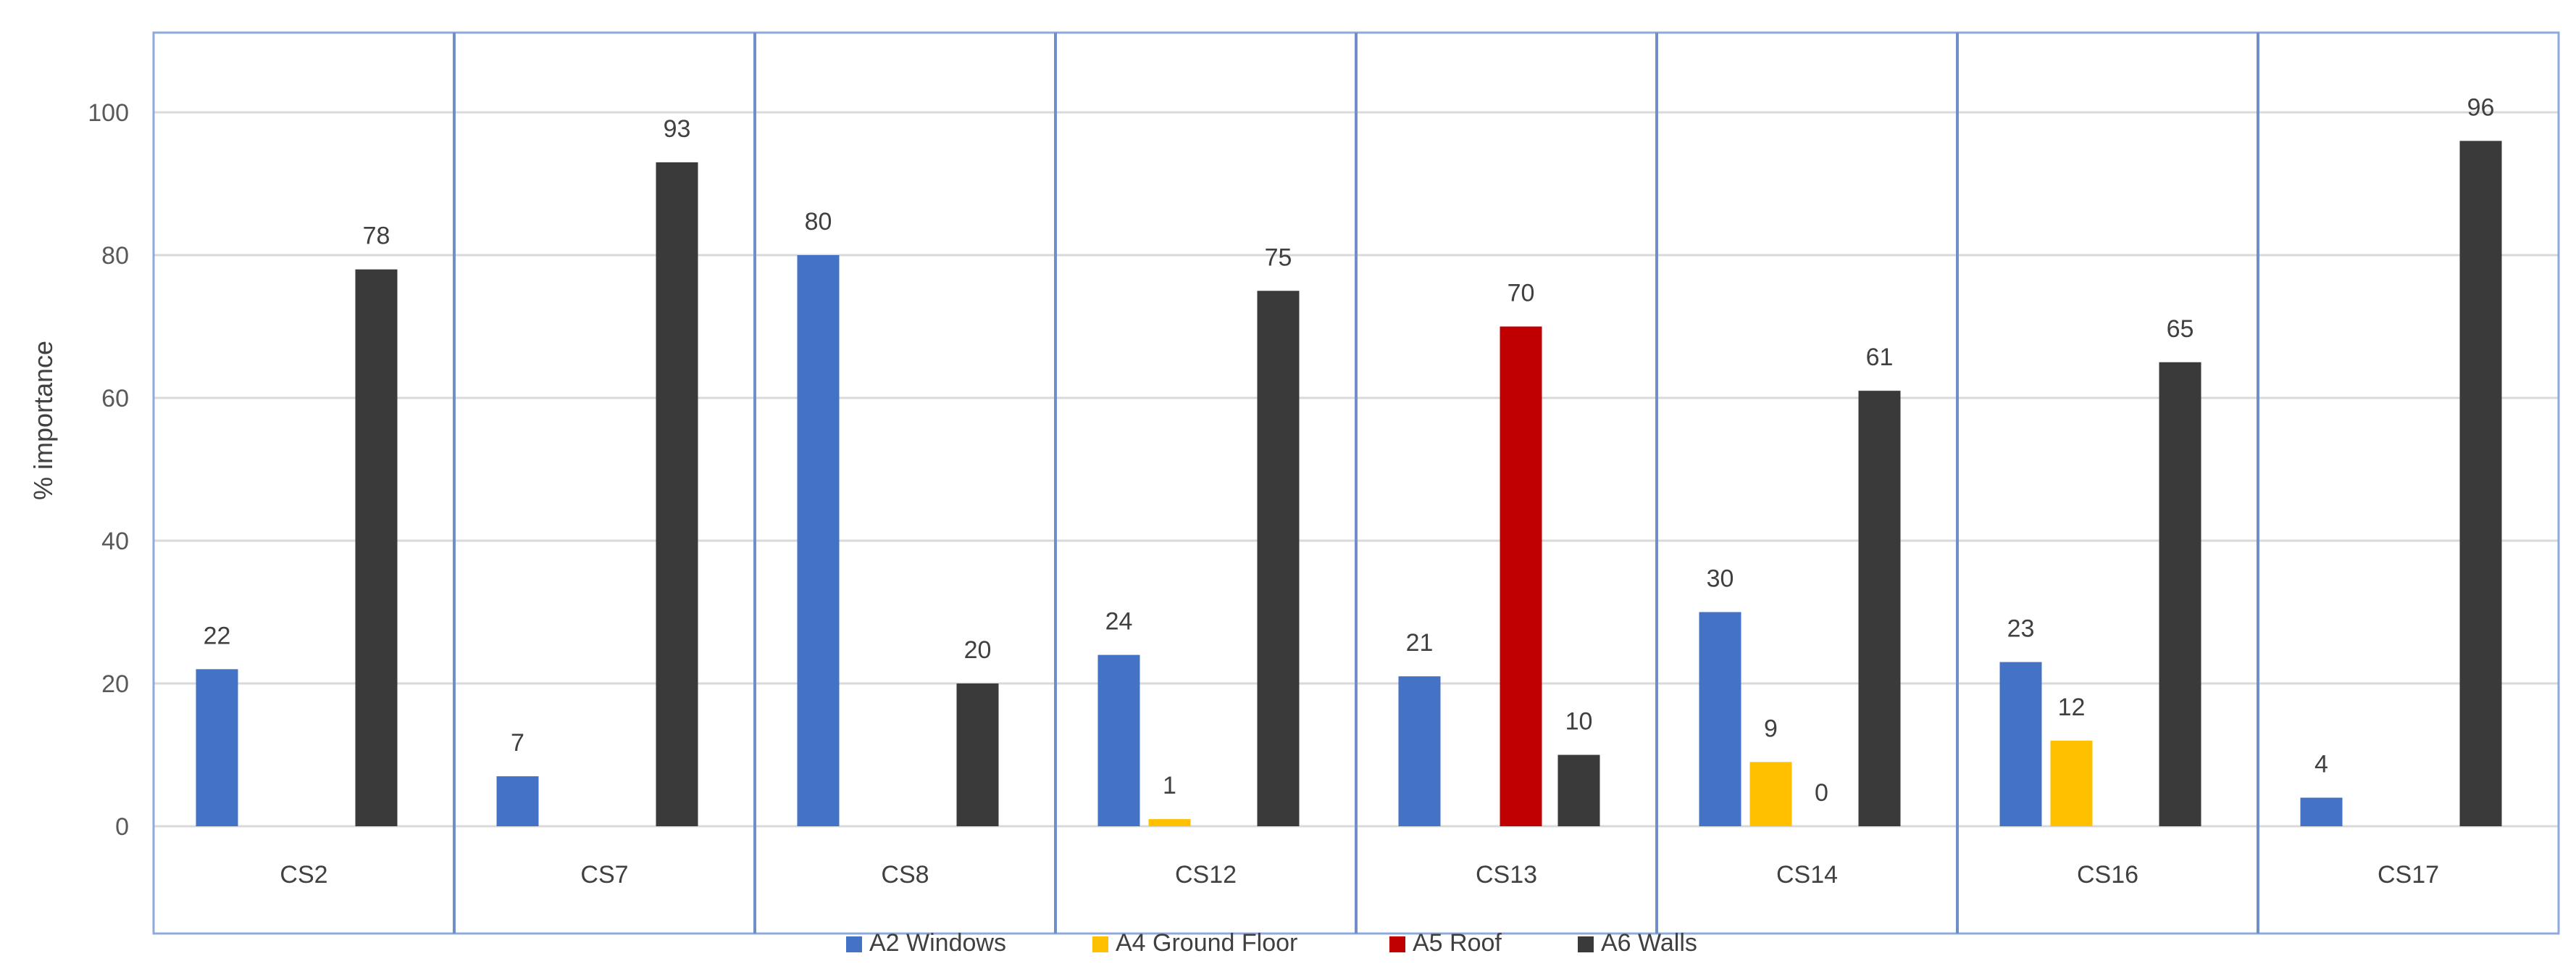 The width and height of the screenshot is (2576, 977). What do you see at coordinates (1880, 357) in the screenshot?
I see `data-label: 61` at bounding box center [1880, 357].